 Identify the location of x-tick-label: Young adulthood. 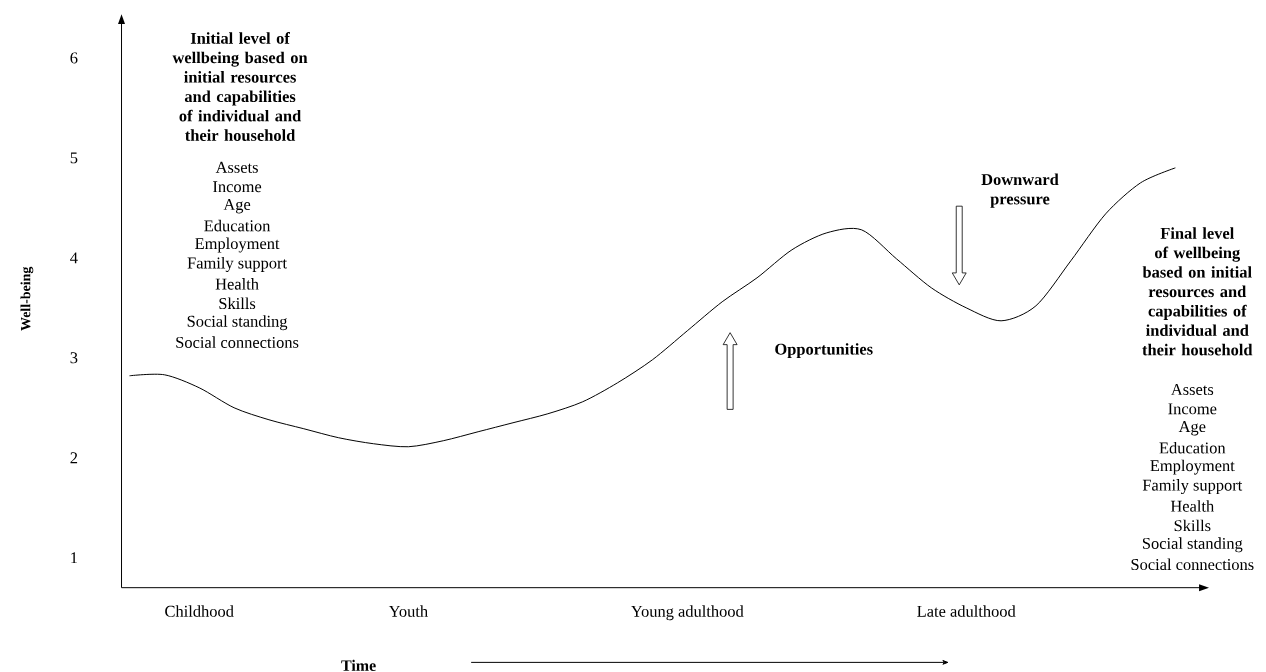
(687, 613).